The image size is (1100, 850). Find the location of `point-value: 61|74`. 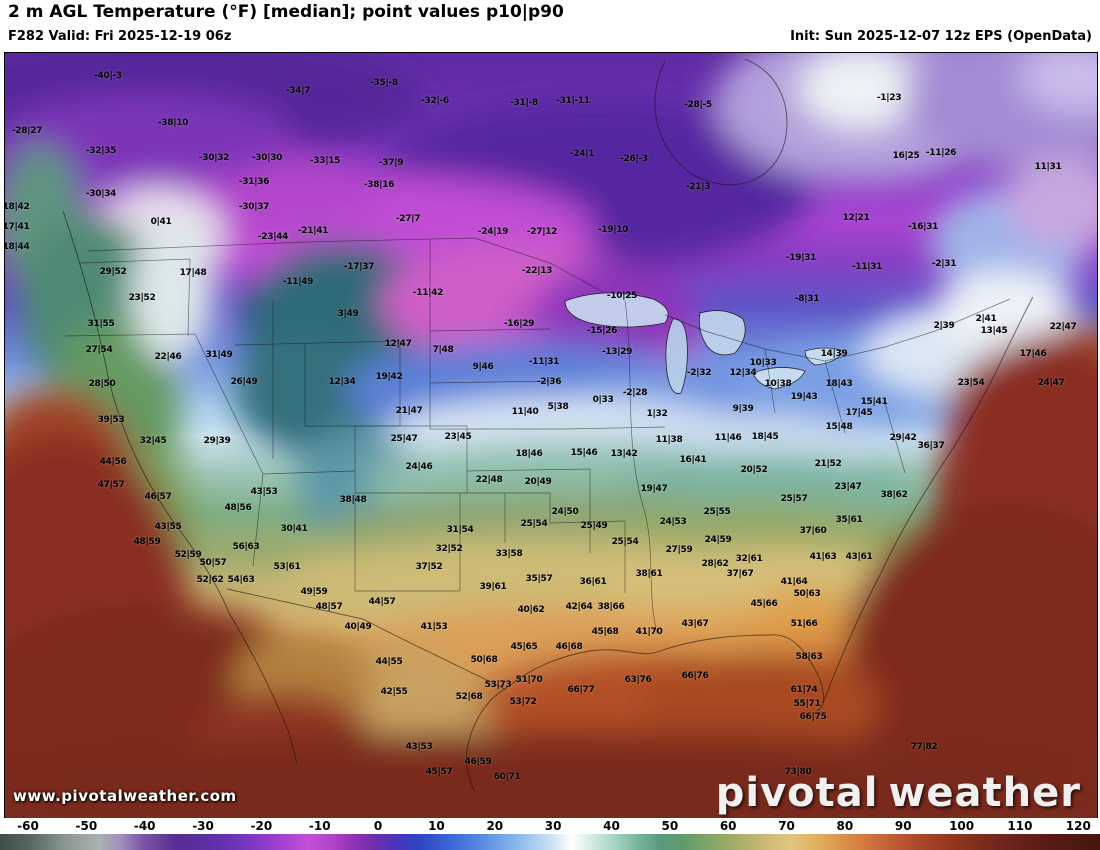

point-value: 61|74 is located at coordinates (804, 690).